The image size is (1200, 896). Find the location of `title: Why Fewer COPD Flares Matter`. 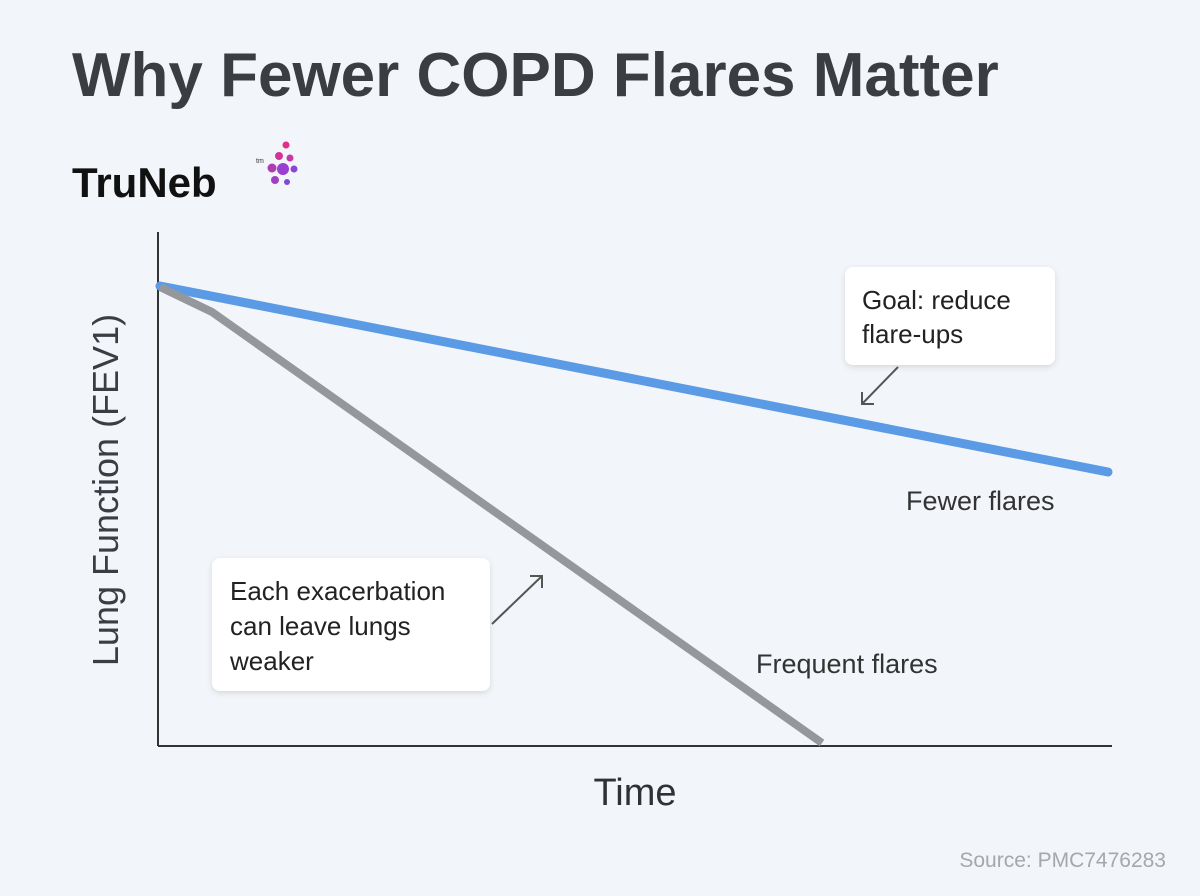

title: Why Fewer COPD Flares Matter is located at coordinates (535, 75).